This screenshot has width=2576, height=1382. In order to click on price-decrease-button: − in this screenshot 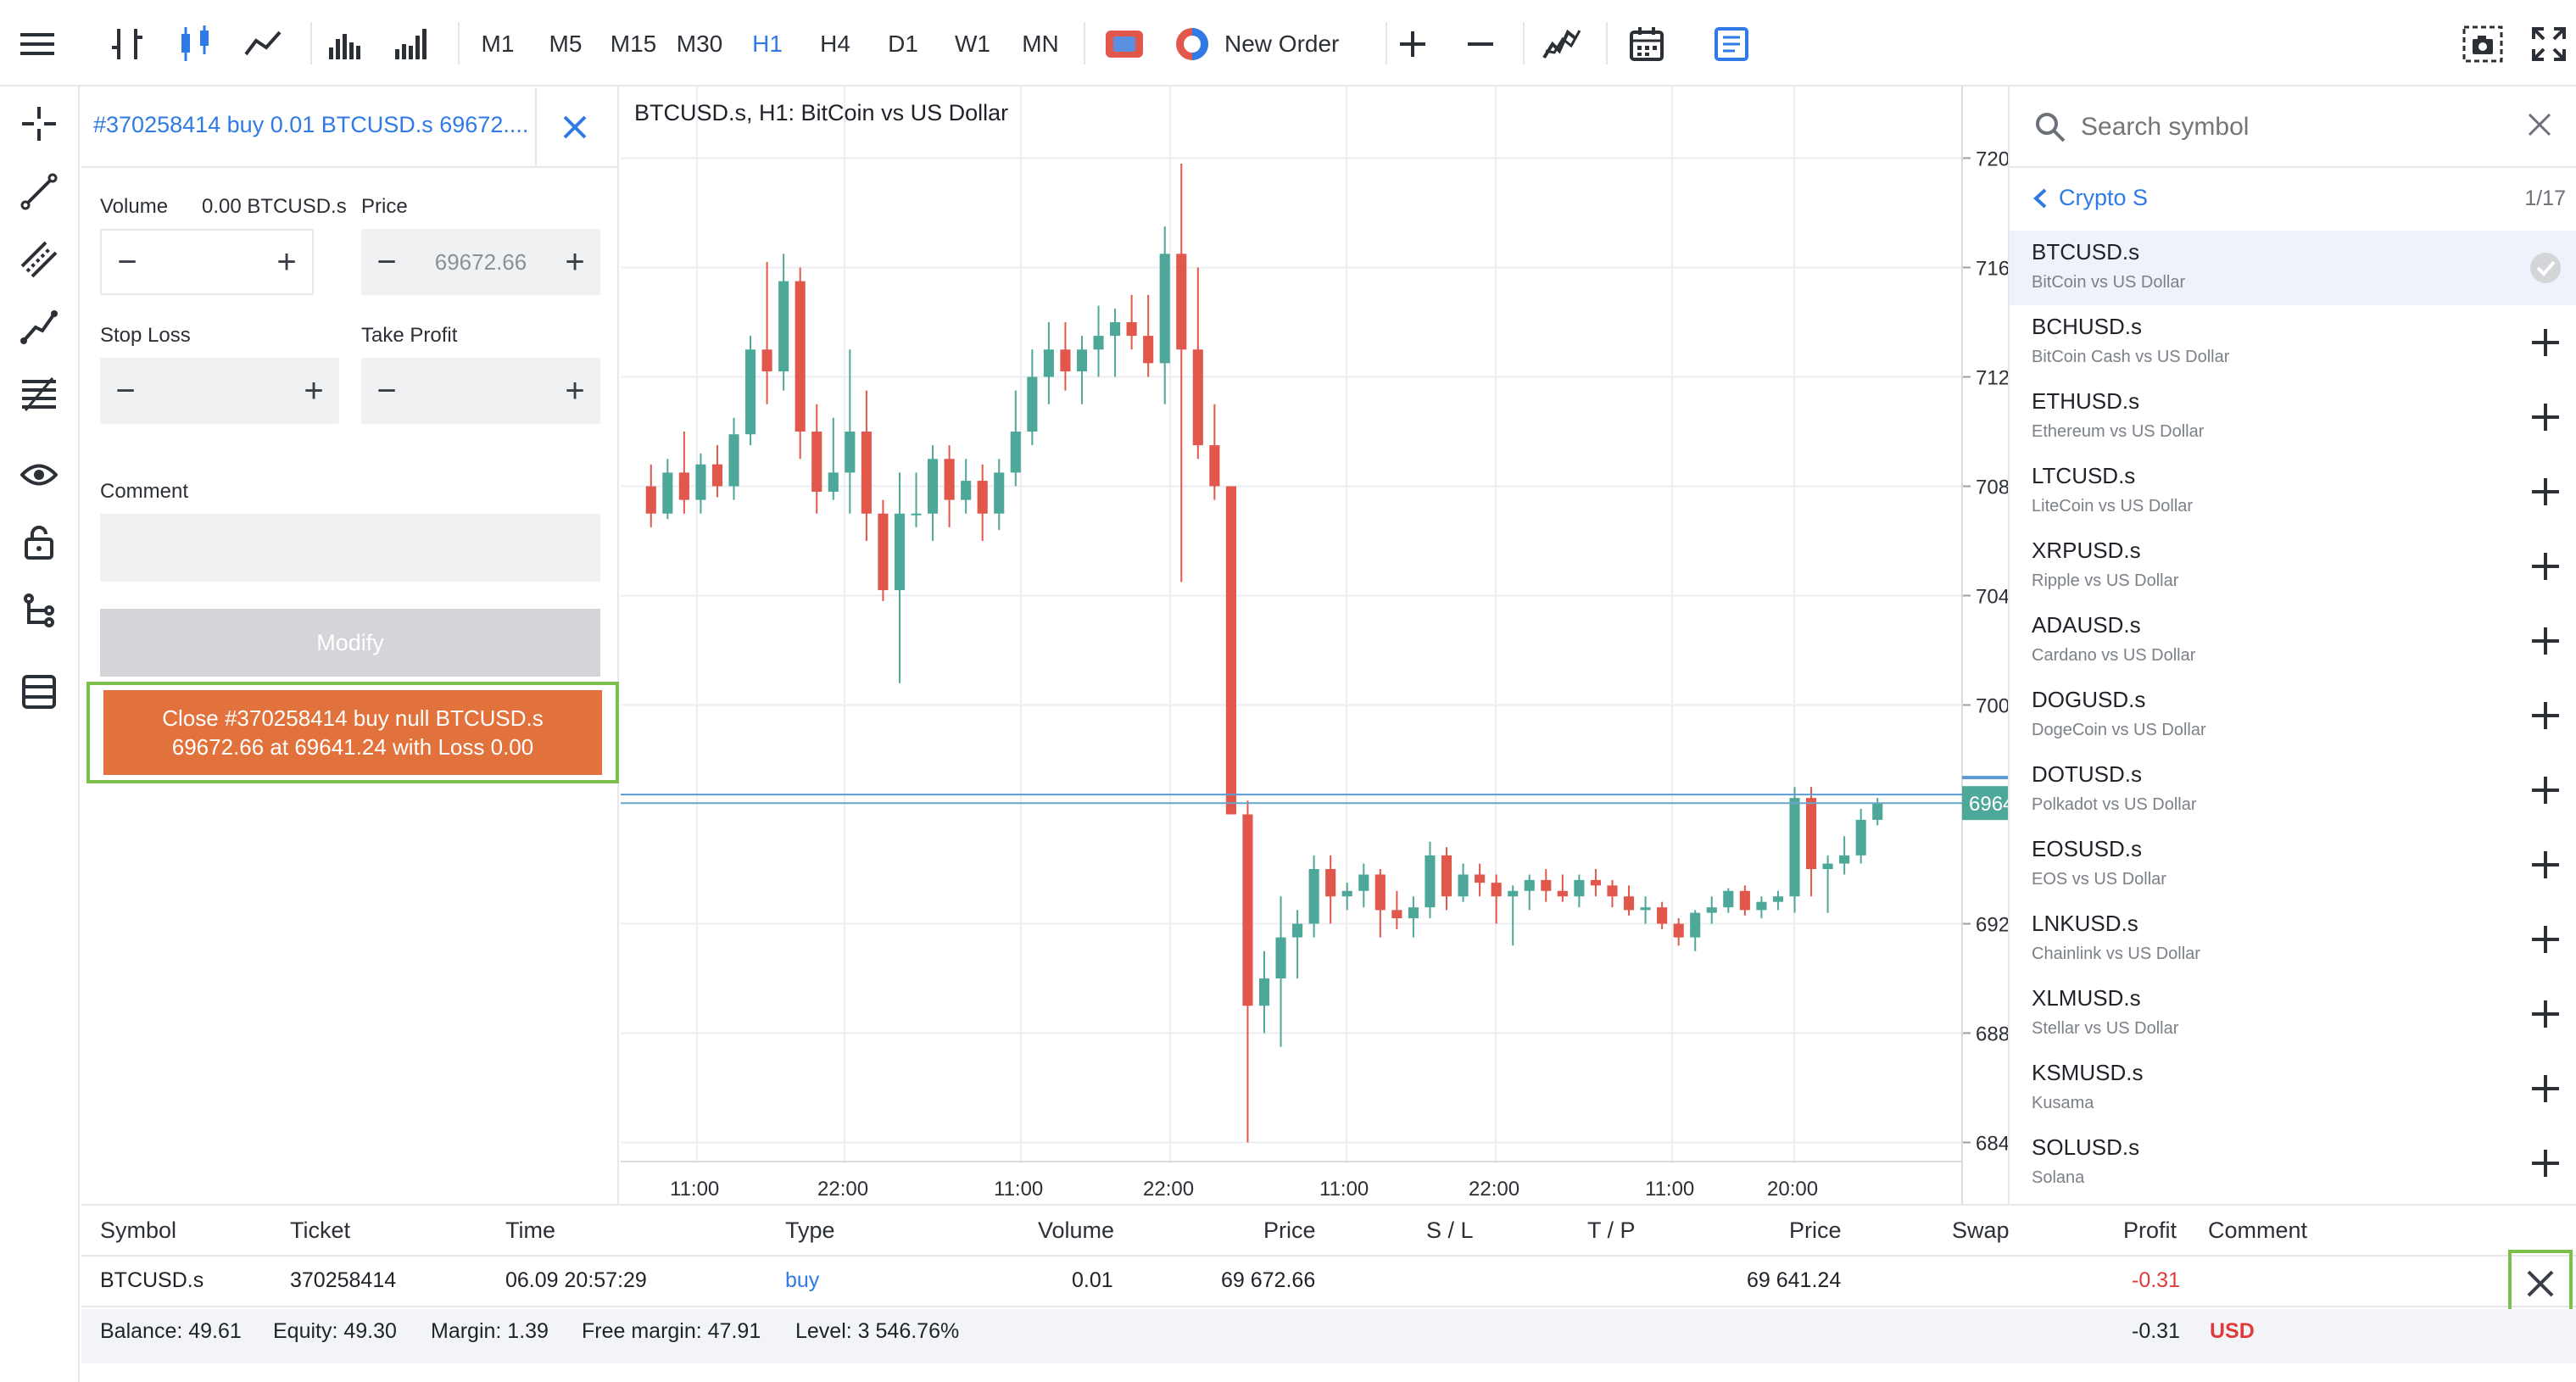, I will do `click(386, 261)`.